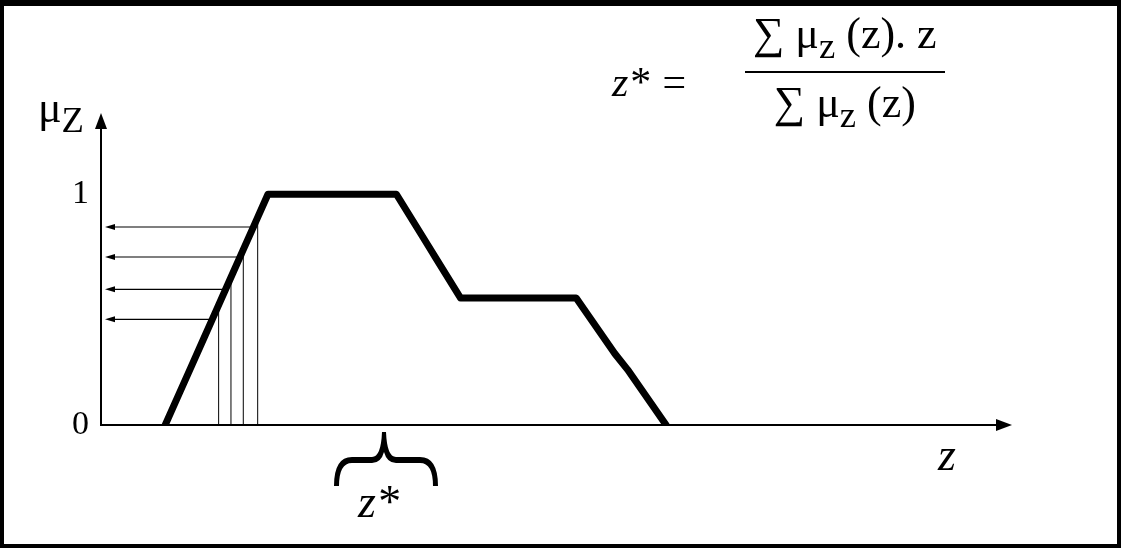 This screenshot has width=1121, height=548. I want to click on text: ∑ μ$_{z}$ (z). z, so click(845, 40).